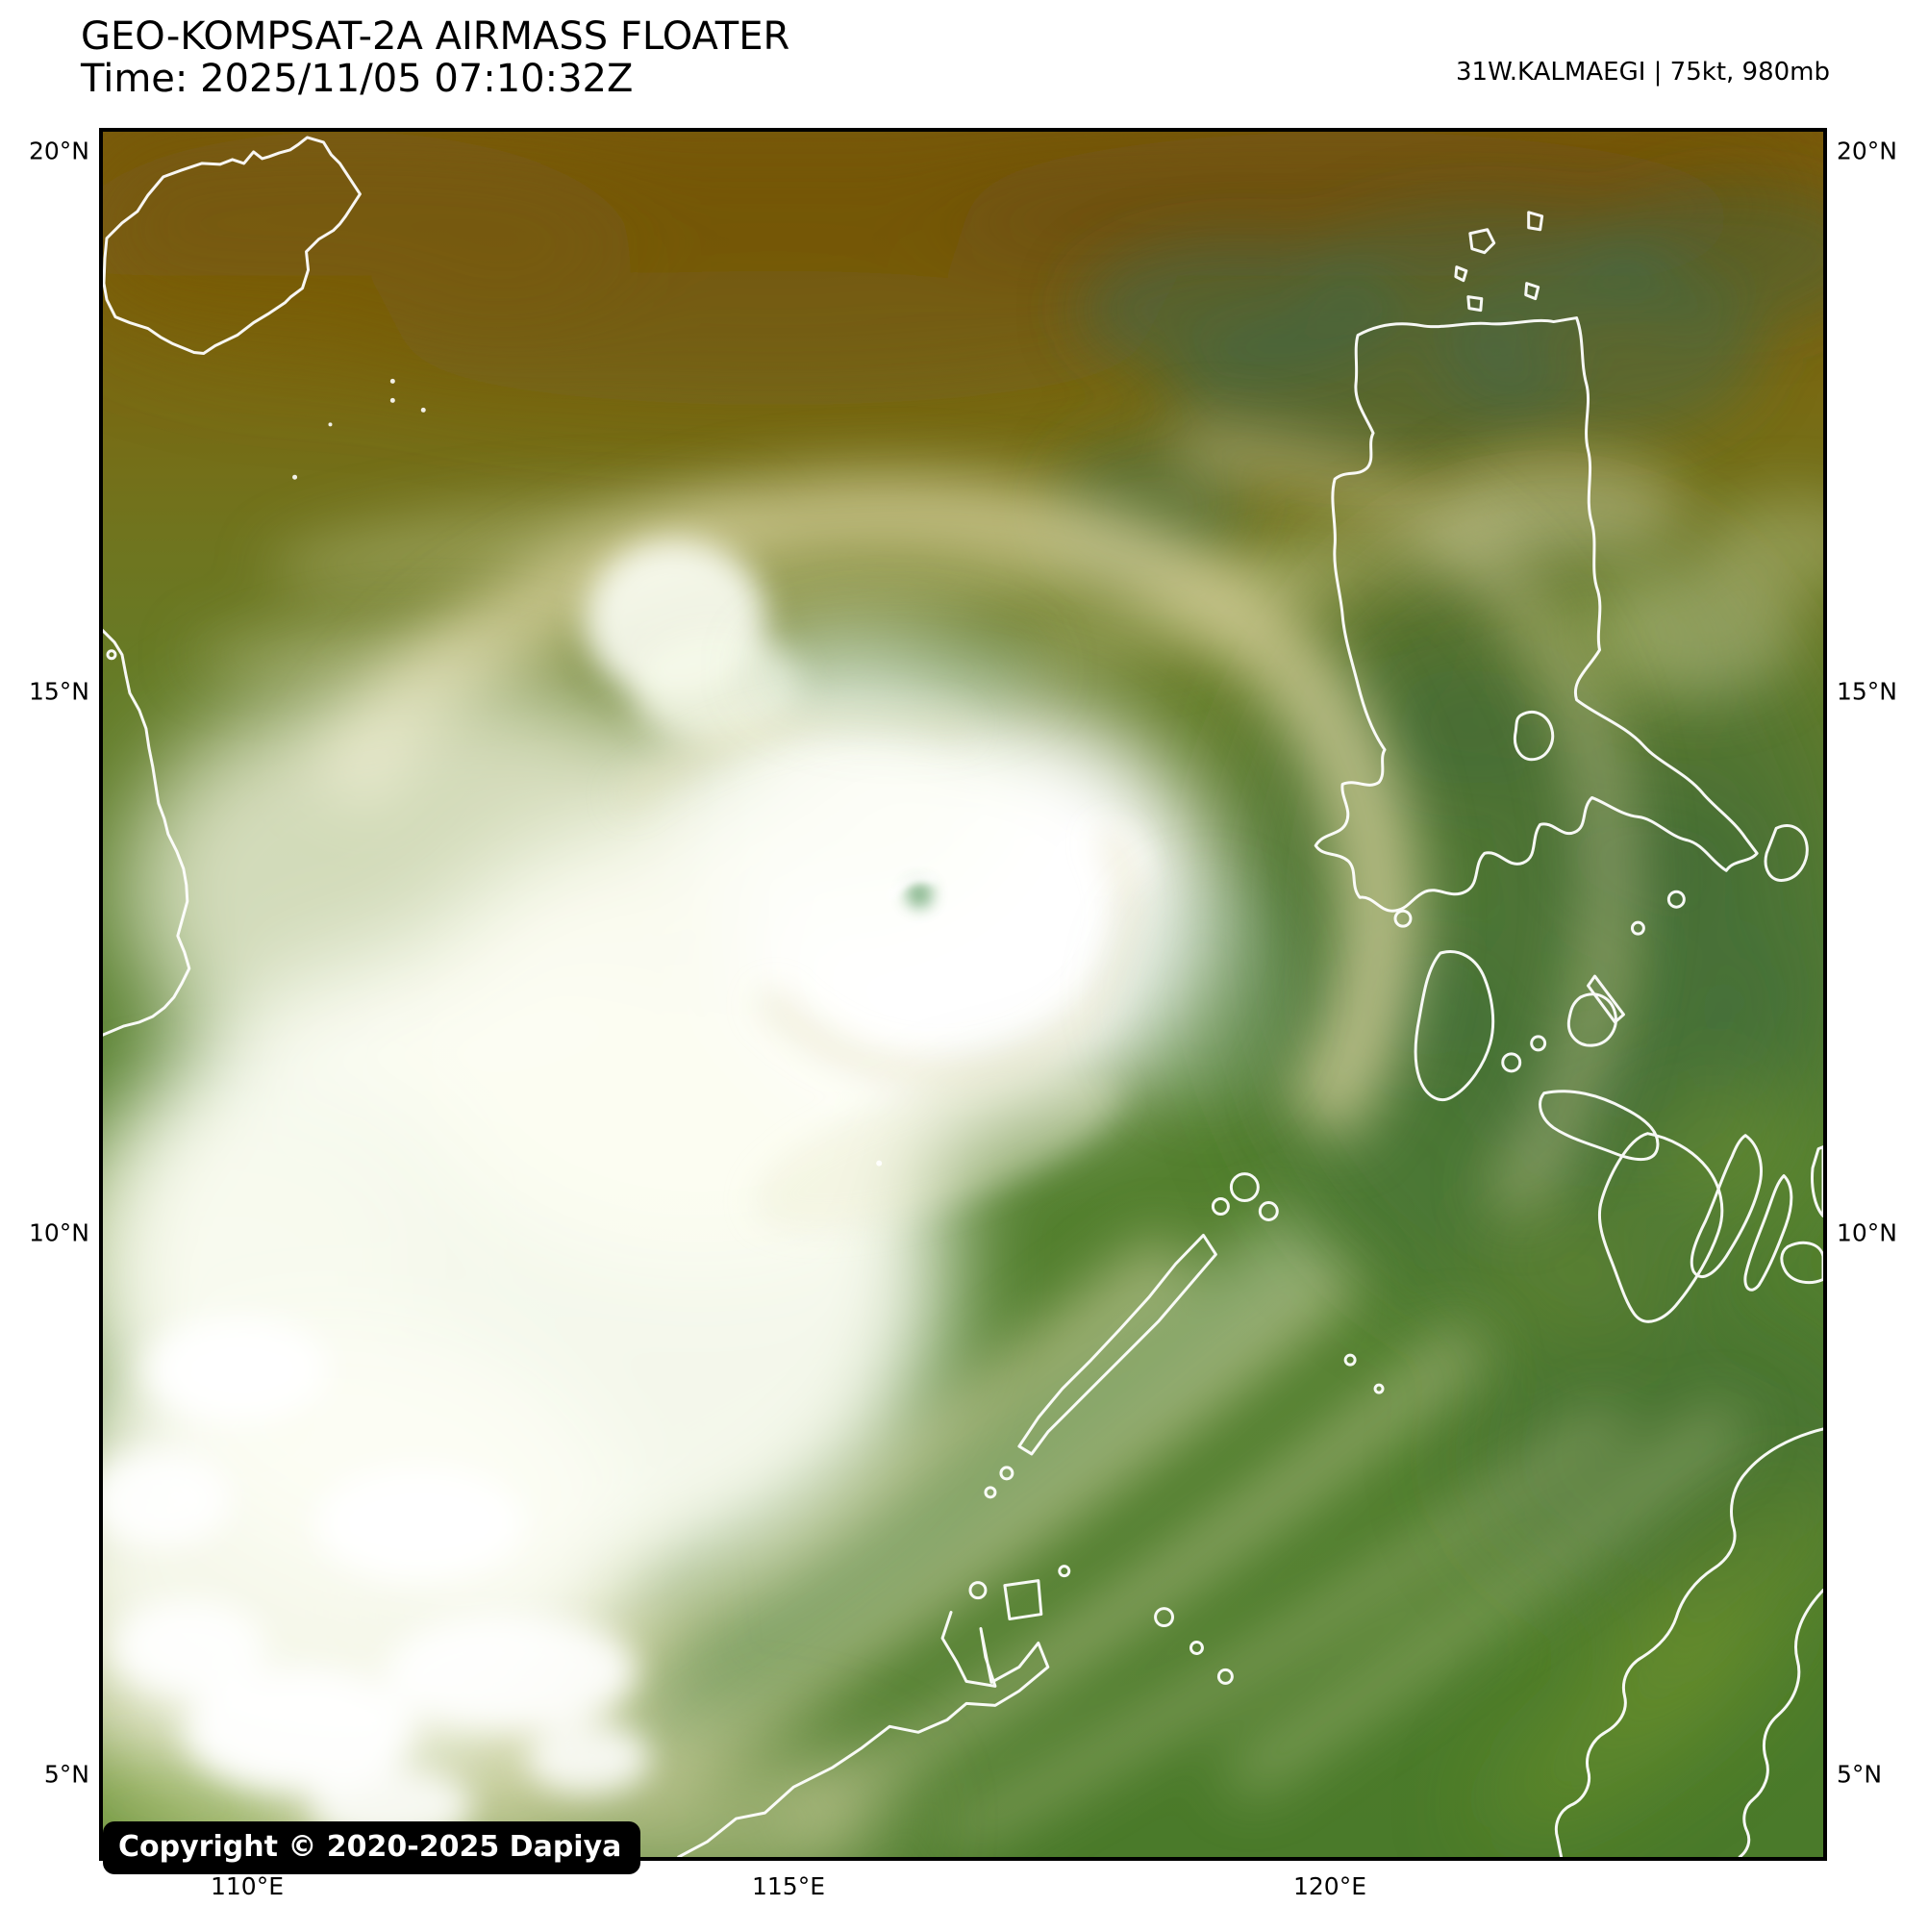 This screenshot has height=1932, width=1928. What do you see at coordinates (963, 1889) in the screenshot?
I see `lon-axis-bottom: 110°E 115°E 120°E` at bounding box center [963, 1889].